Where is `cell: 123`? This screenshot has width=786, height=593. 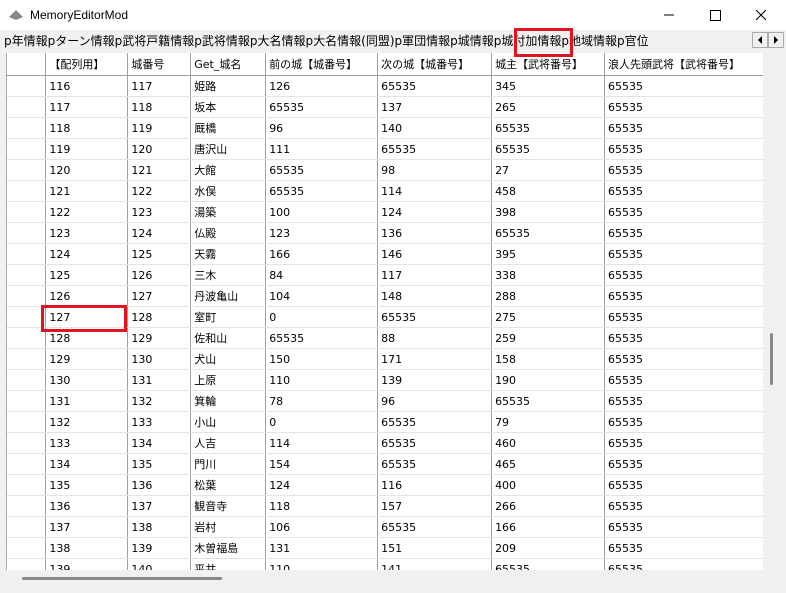
cell: 123 is located at coordinates (87, 233).